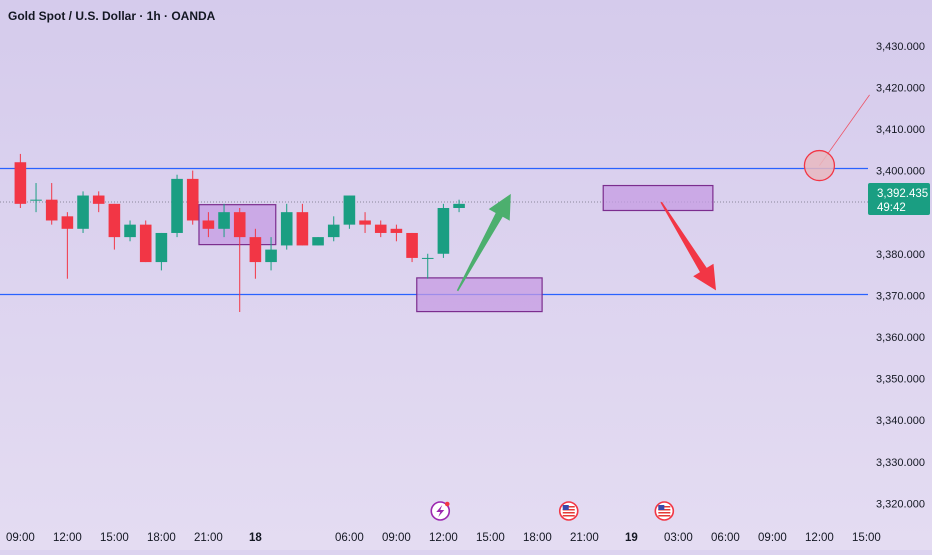 This screenshot has height=555, width=932. What do you see at coordinates (552, 511) in the screenshot?
I see `event-icons` at bounding box center [552, 511].